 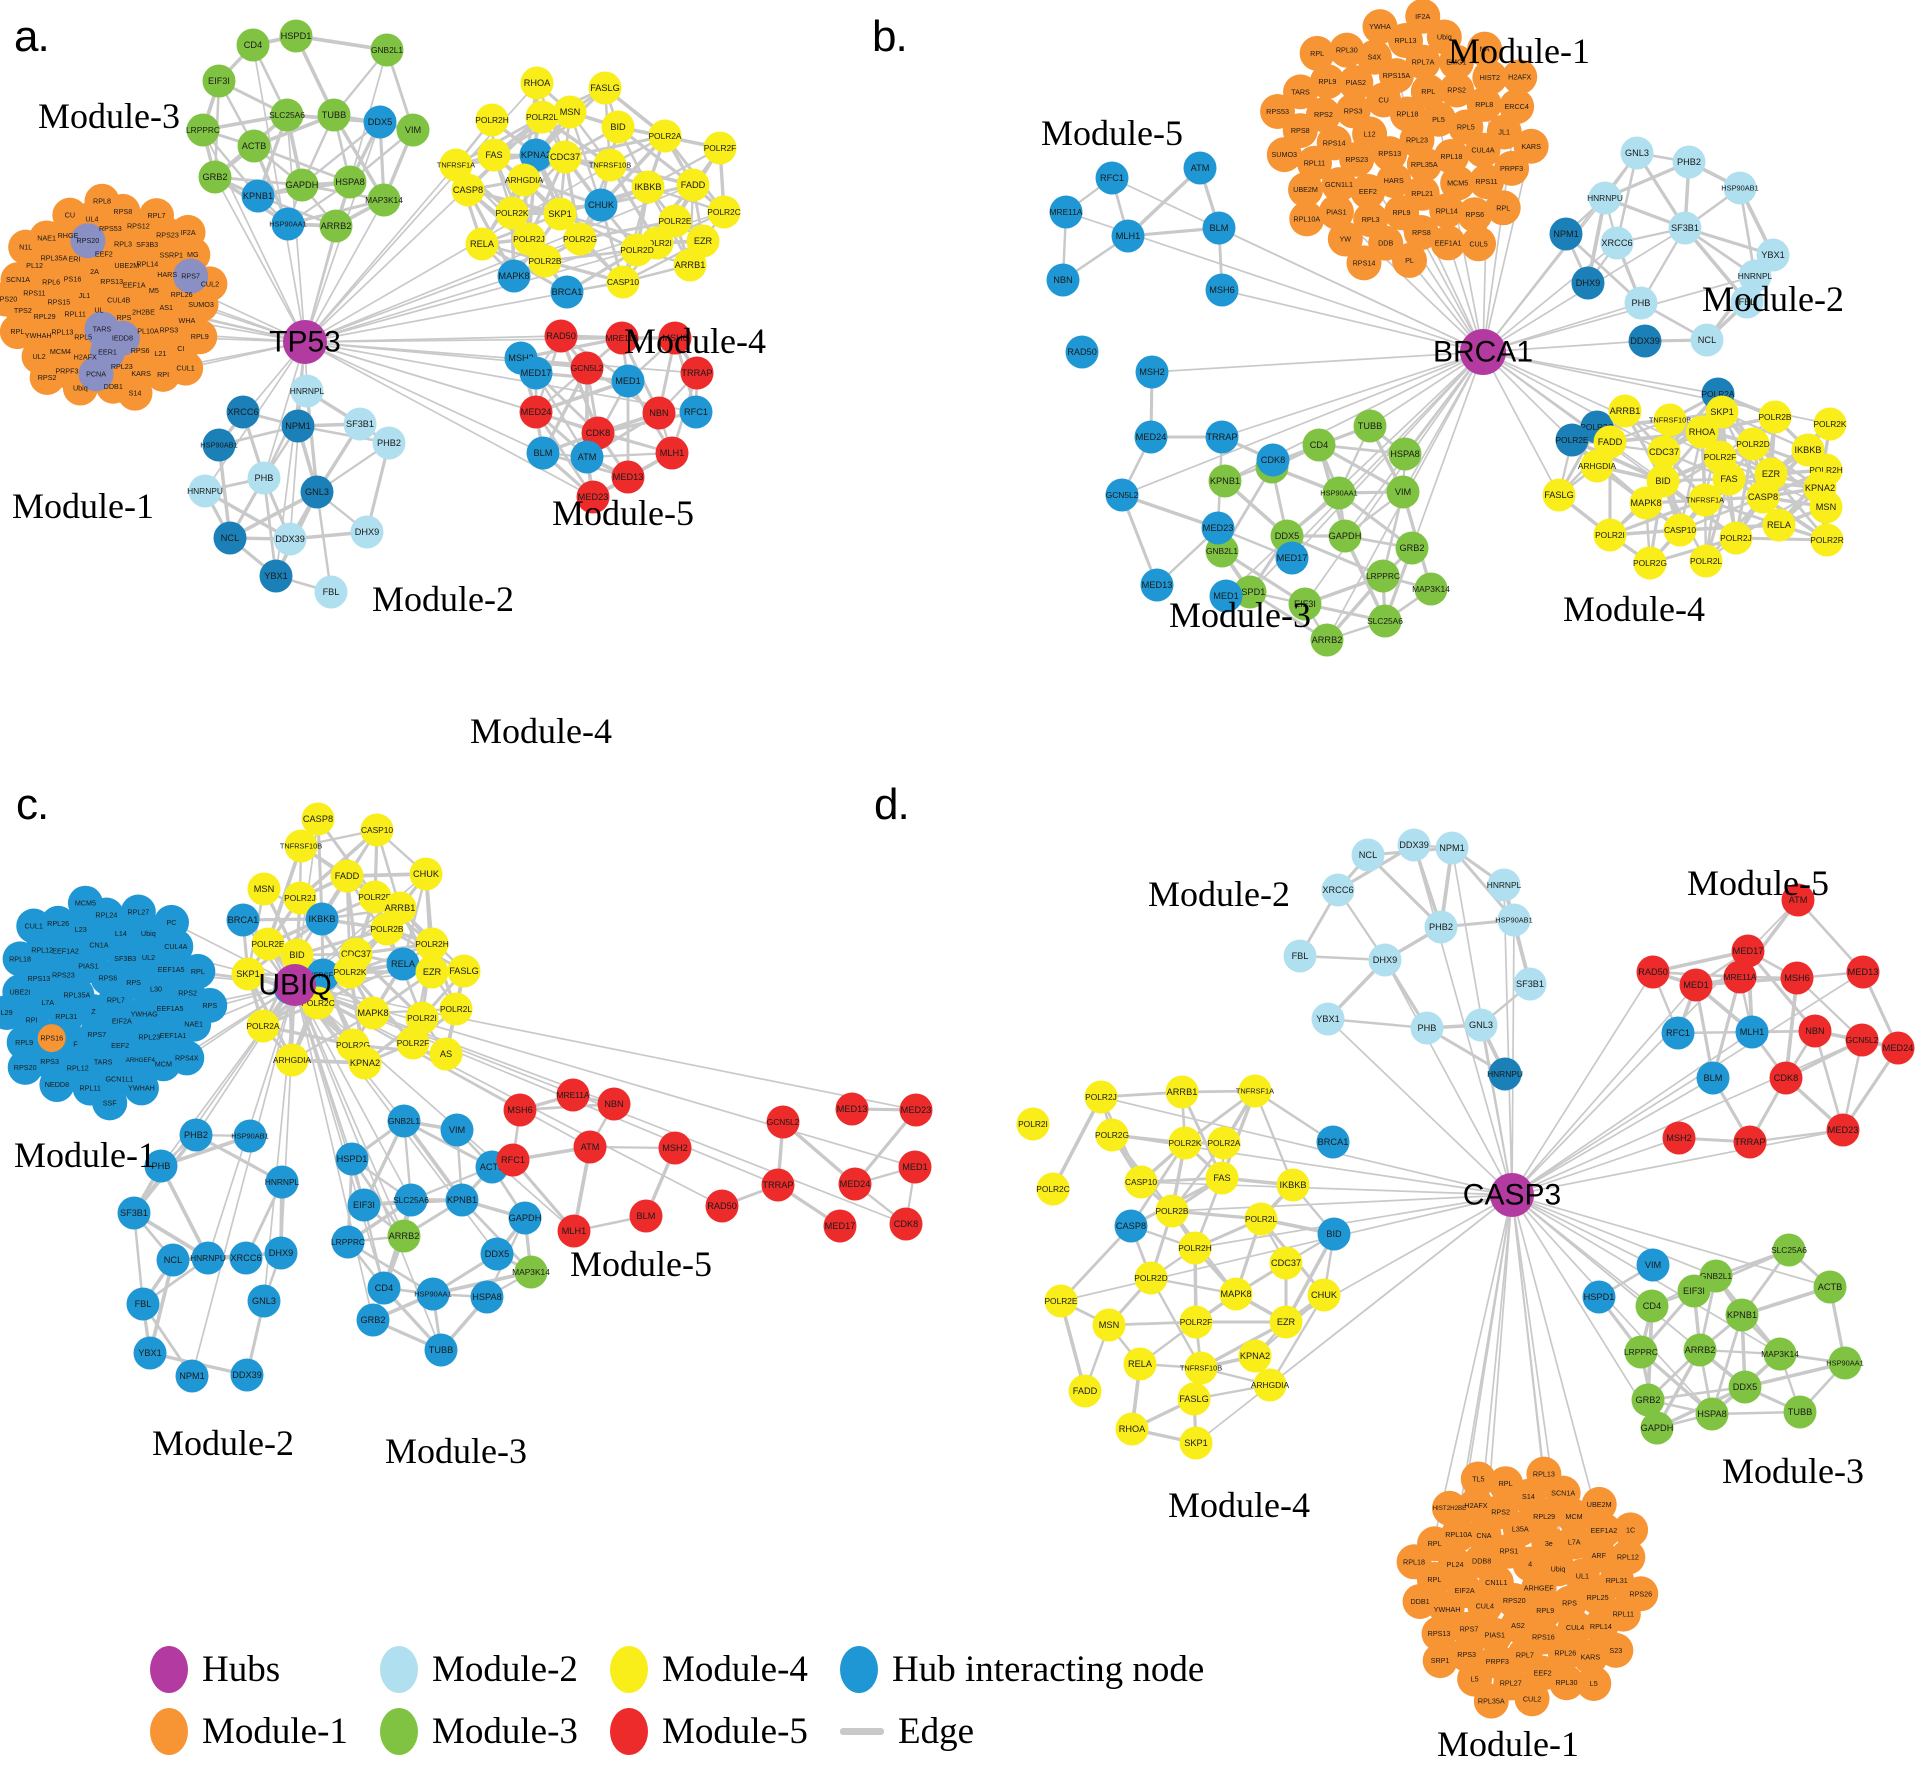 What do you see at coordinates (243, 920) in the screenshot?
I see `network-node: BRCA1` at bounding box center [243, 920].